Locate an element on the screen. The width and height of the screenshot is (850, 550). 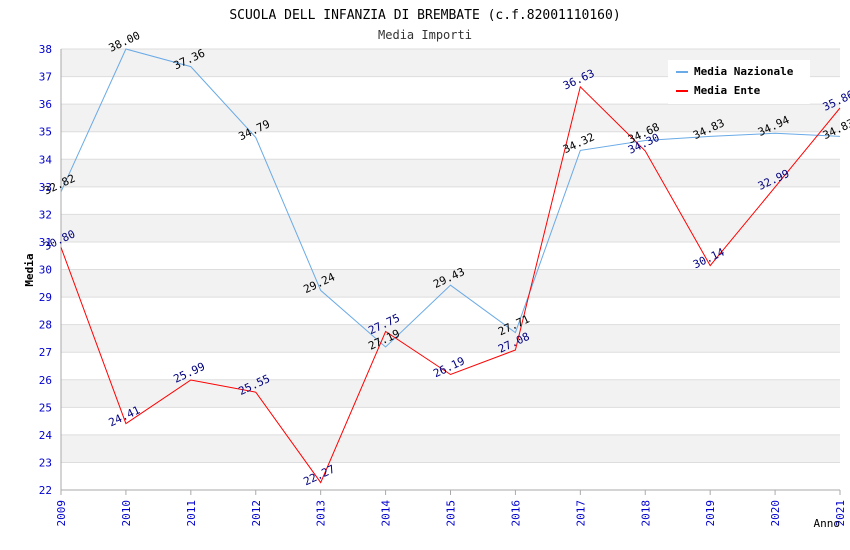
y-tick-label: 25 is located at coordinates (45, 407).